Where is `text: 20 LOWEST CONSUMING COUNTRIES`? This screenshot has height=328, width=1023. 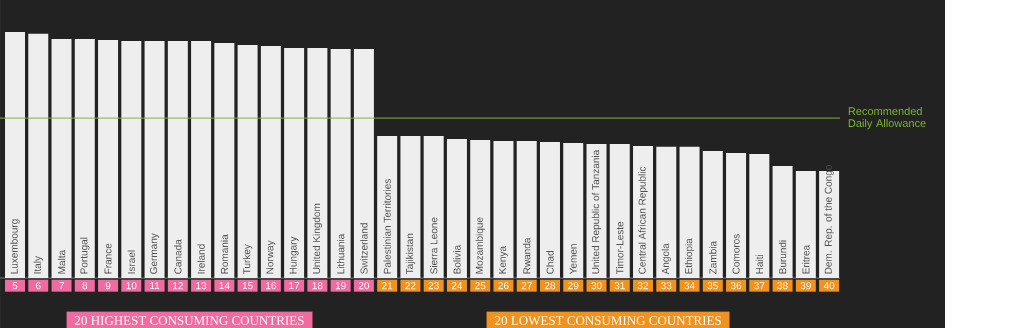
text: 20 LOWEST CONSUMING COUNTRIES is located at coordinates (608, 320).